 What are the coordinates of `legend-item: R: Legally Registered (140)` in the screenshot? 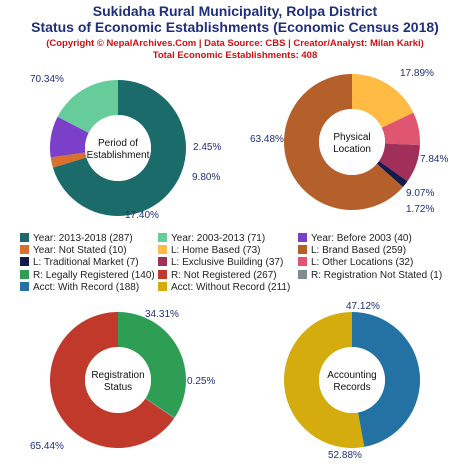 It's located at (87, 275).